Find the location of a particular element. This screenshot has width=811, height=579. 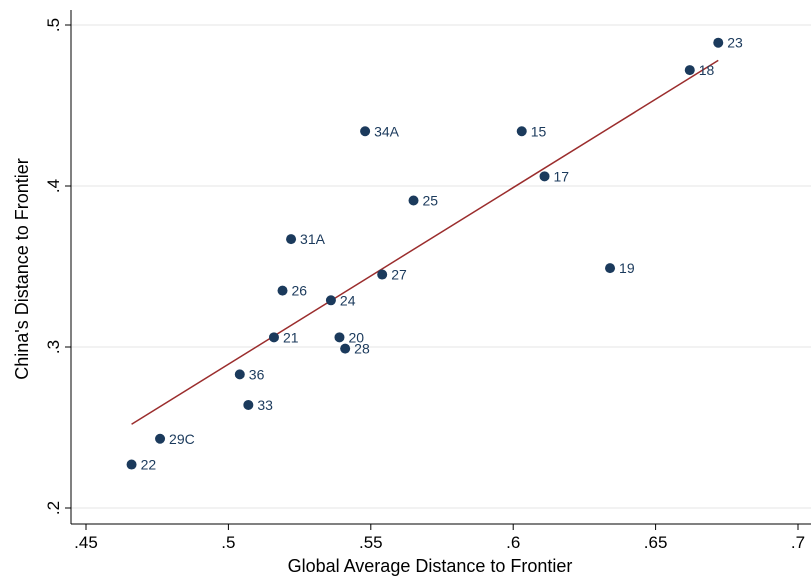

data-point-label: 17 is located at coordinates (562, 176).